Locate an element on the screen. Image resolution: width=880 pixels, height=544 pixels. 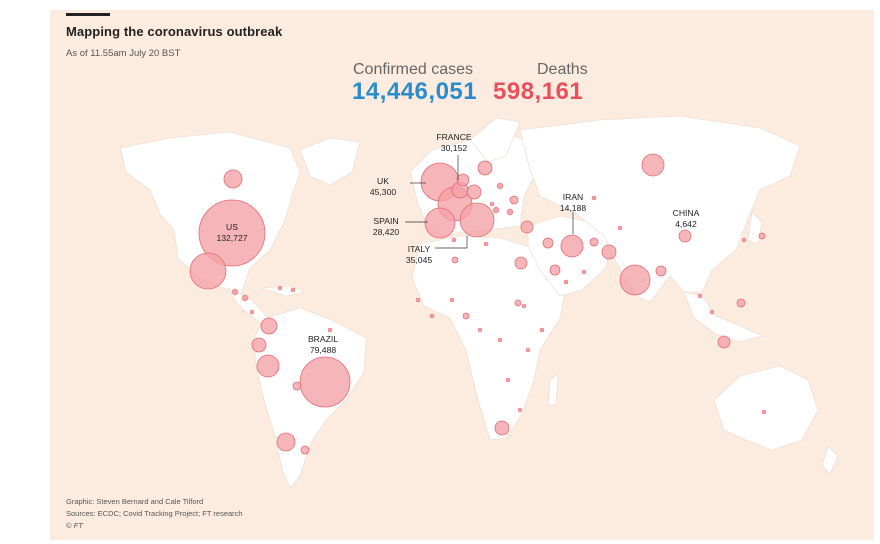
label-iran-name: IRAN is located at coordinates (573, 197).